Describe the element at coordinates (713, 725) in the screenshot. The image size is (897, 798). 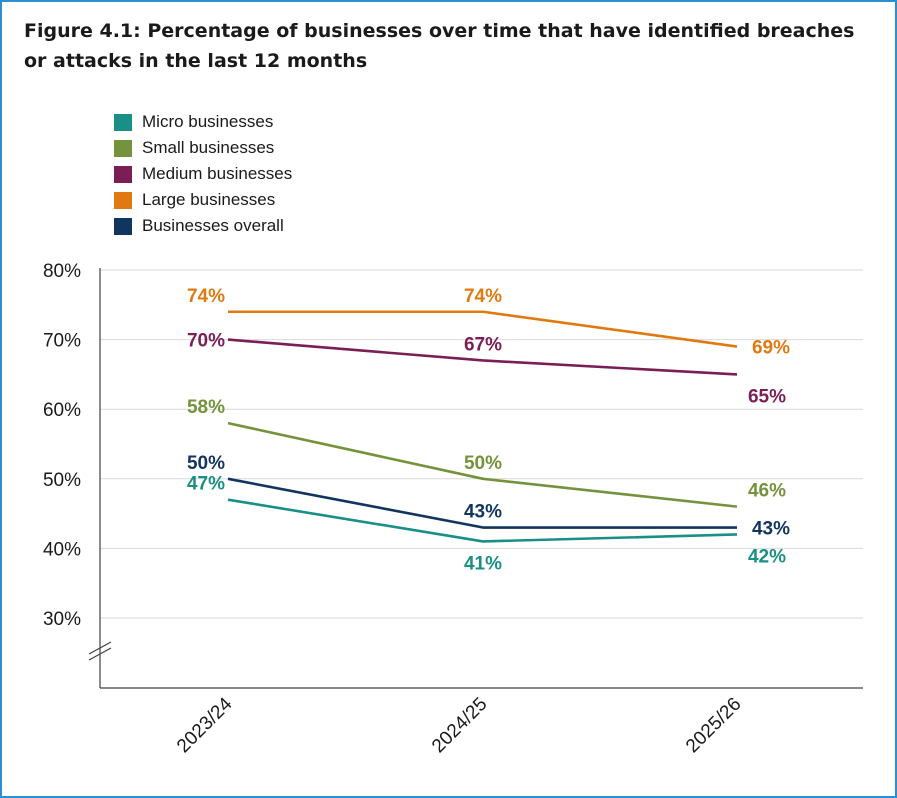
I see `x-tick-label: 2025/26` at that location.